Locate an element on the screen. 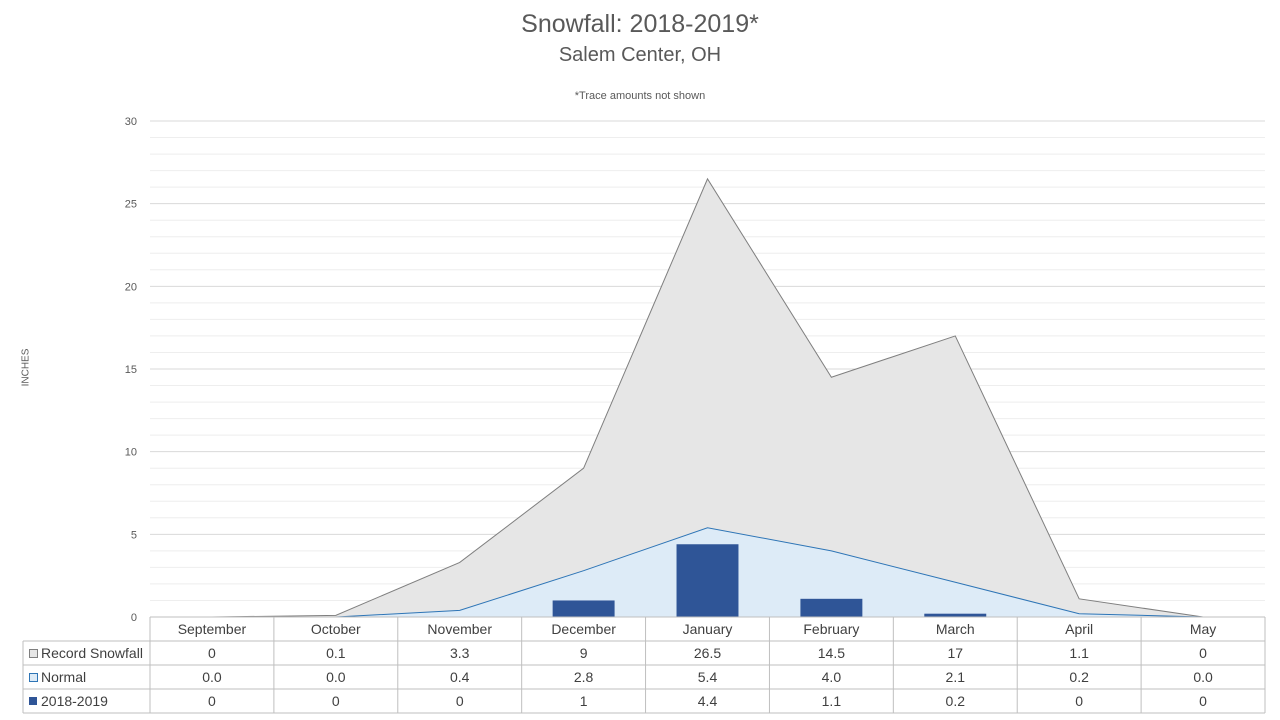 The height and width of the screenshot is (720, 1280). legend-key-normal is located at coordinates (33, 677).